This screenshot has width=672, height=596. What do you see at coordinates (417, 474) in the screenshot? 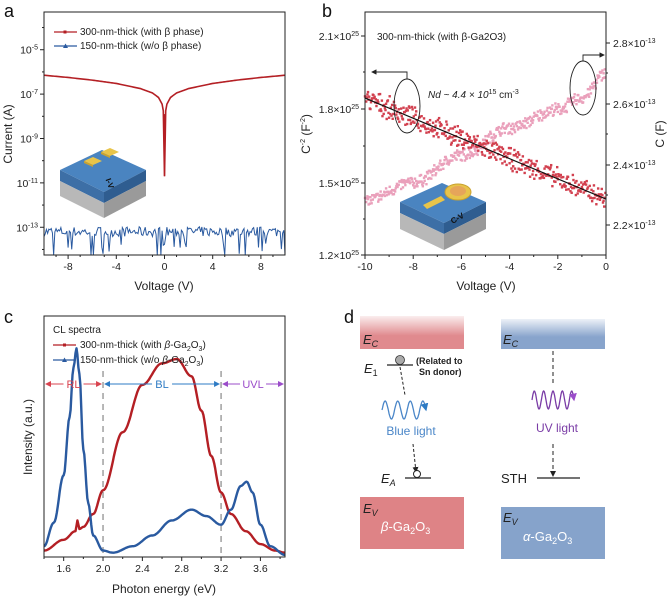
I see `hole-icon` at bounding box center [417, 474].